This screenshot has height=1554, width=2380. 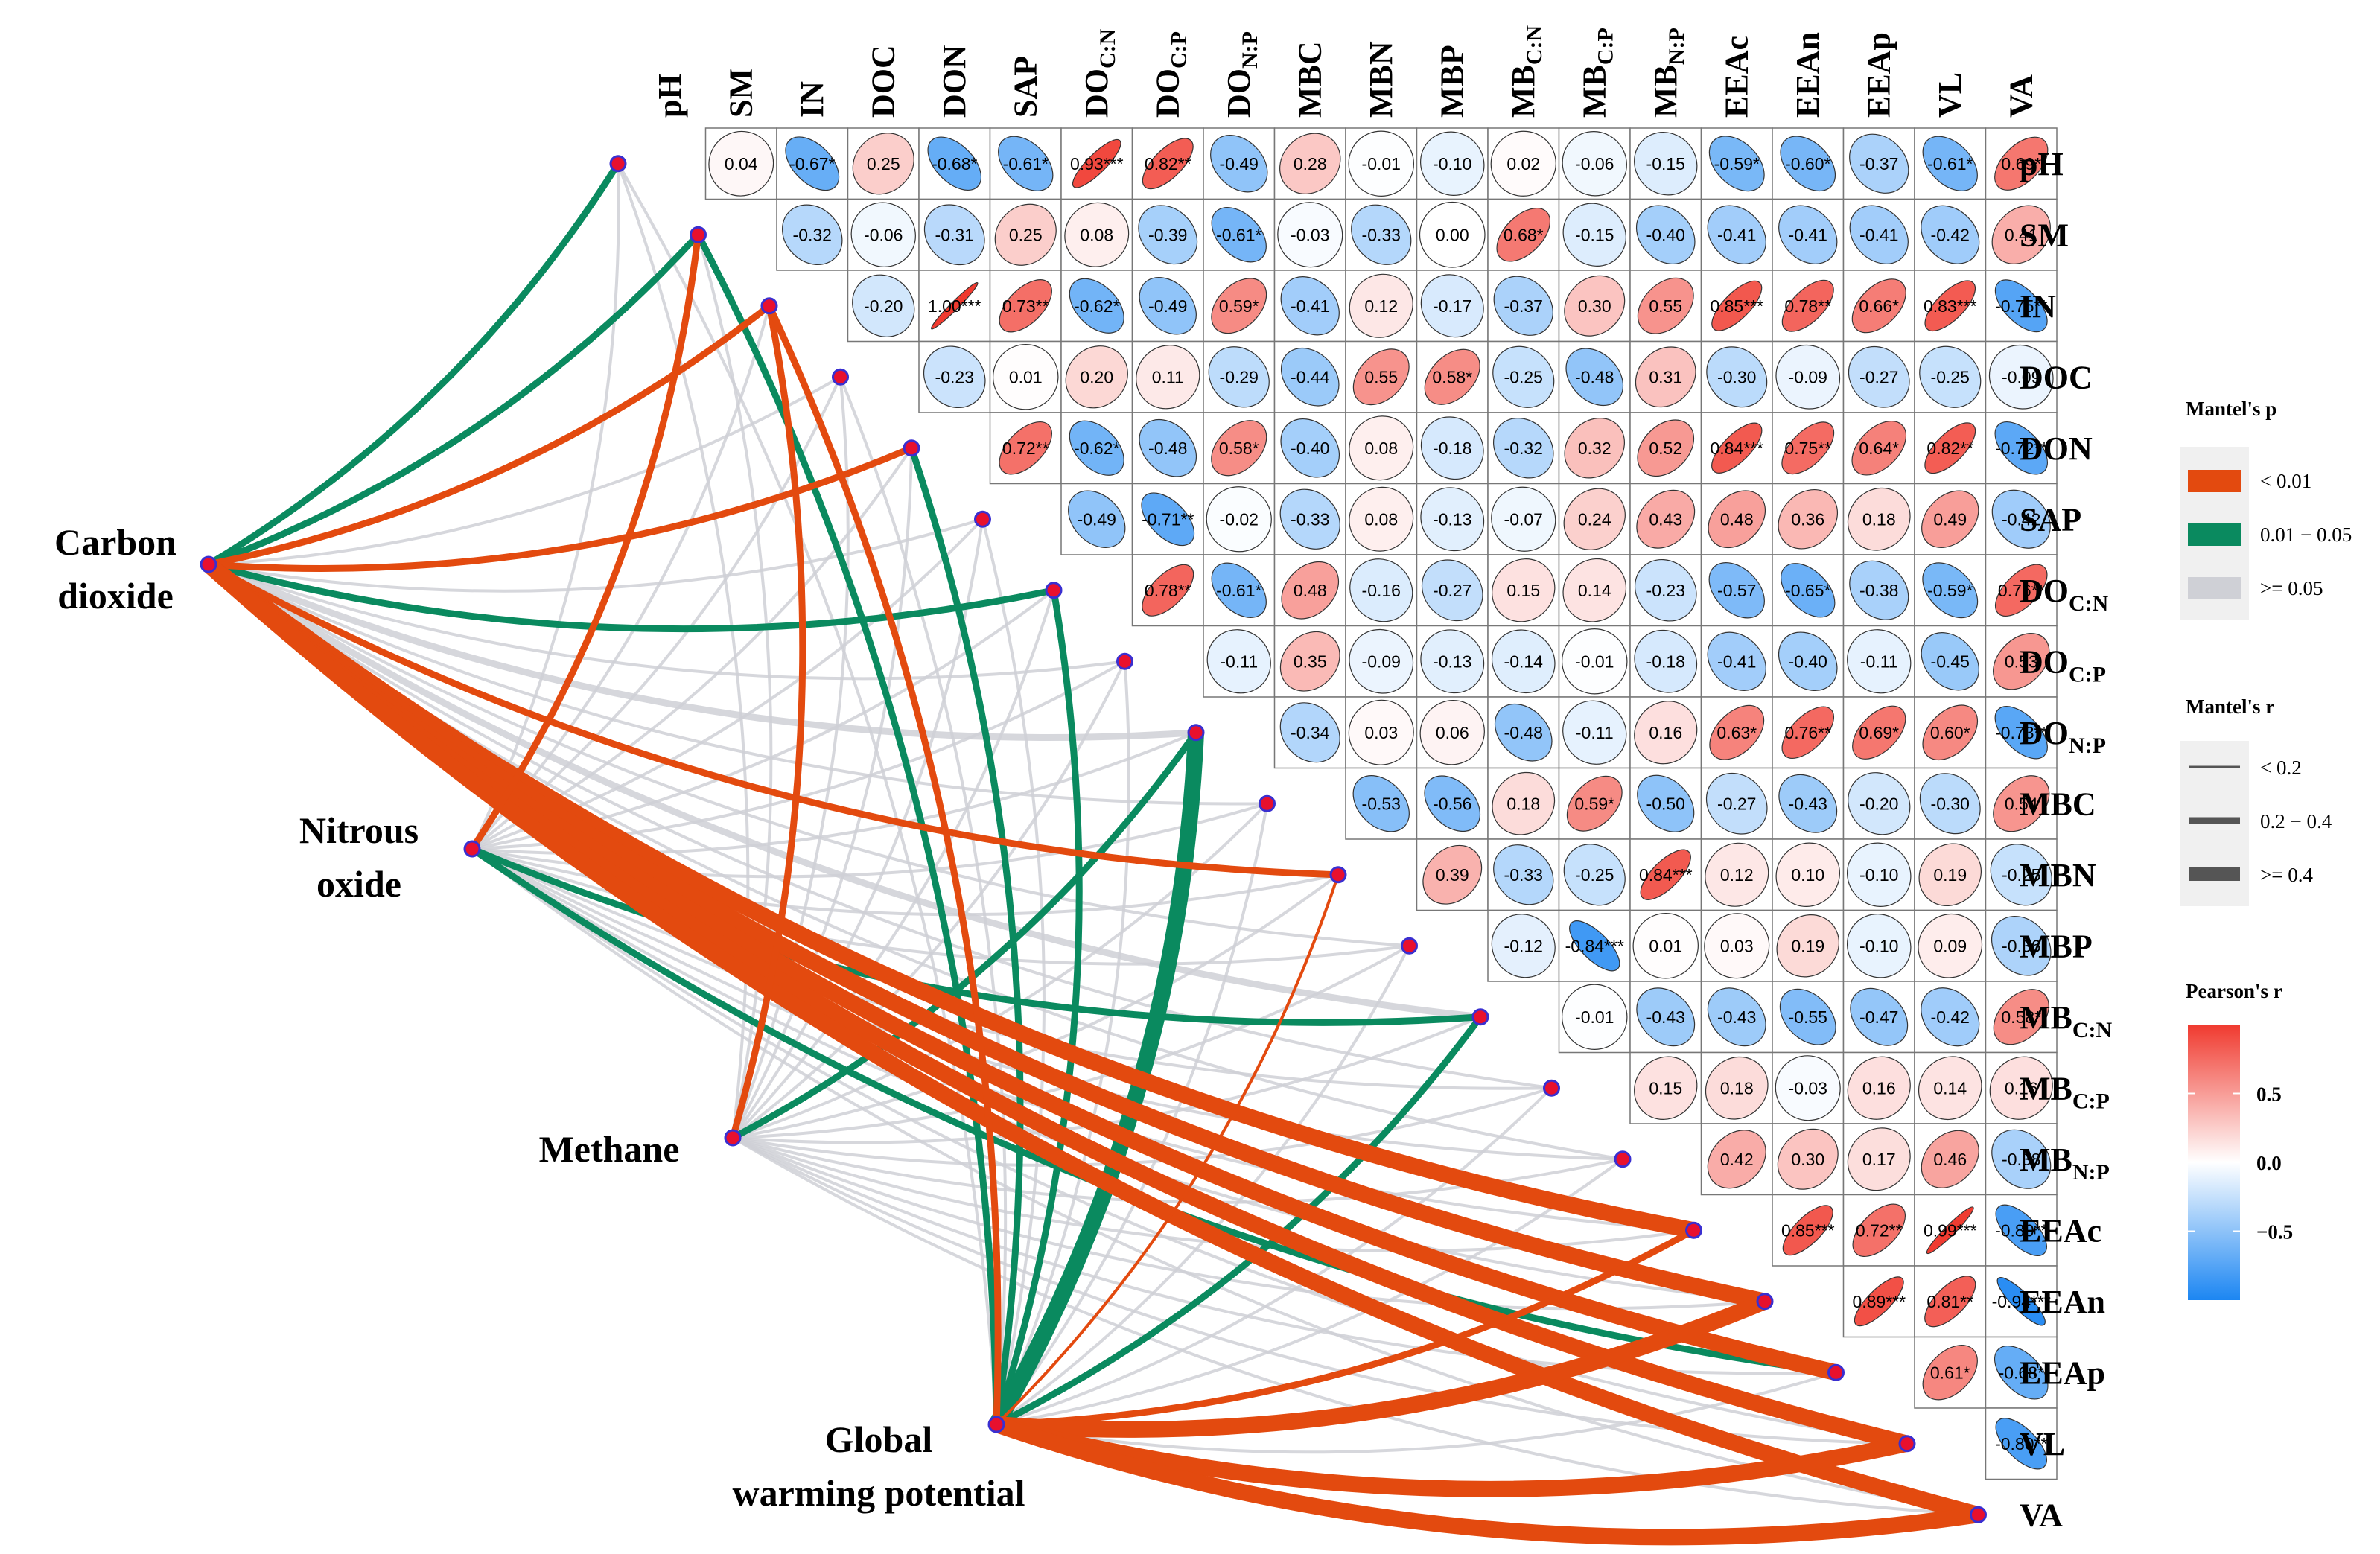 I want to click on legend-pearson-tick-label: −0.5, so click(x=2274, y=1232).